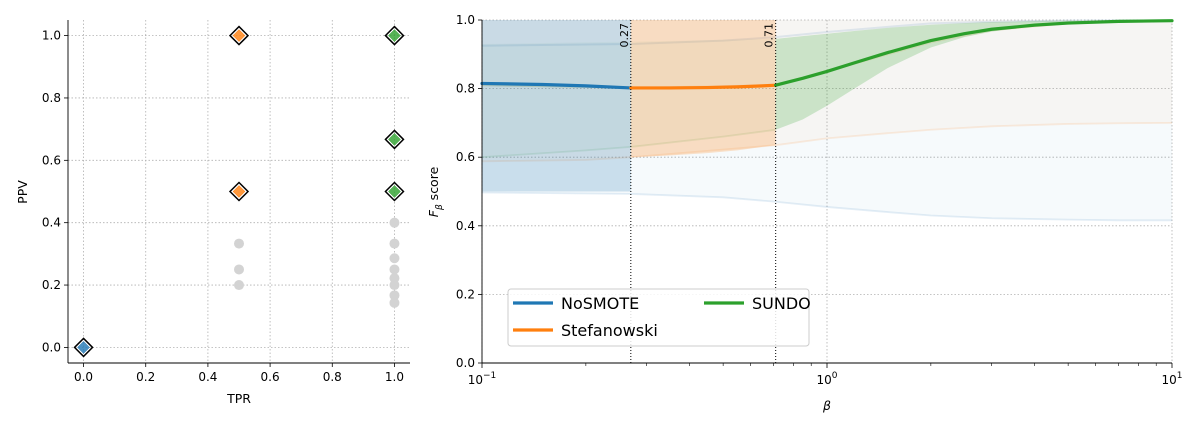 This screenshot has height=430, width=1200. What do you see at coordinates (51, 36) in the screenshot?
I see `left-y-tick-label: 1.0` at bounding box center [51, 36].